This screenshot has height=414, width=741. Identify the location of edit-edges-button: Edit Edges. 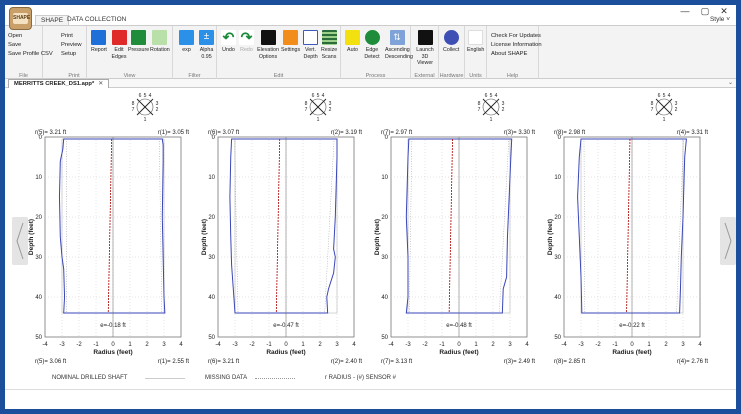
(119, 45).